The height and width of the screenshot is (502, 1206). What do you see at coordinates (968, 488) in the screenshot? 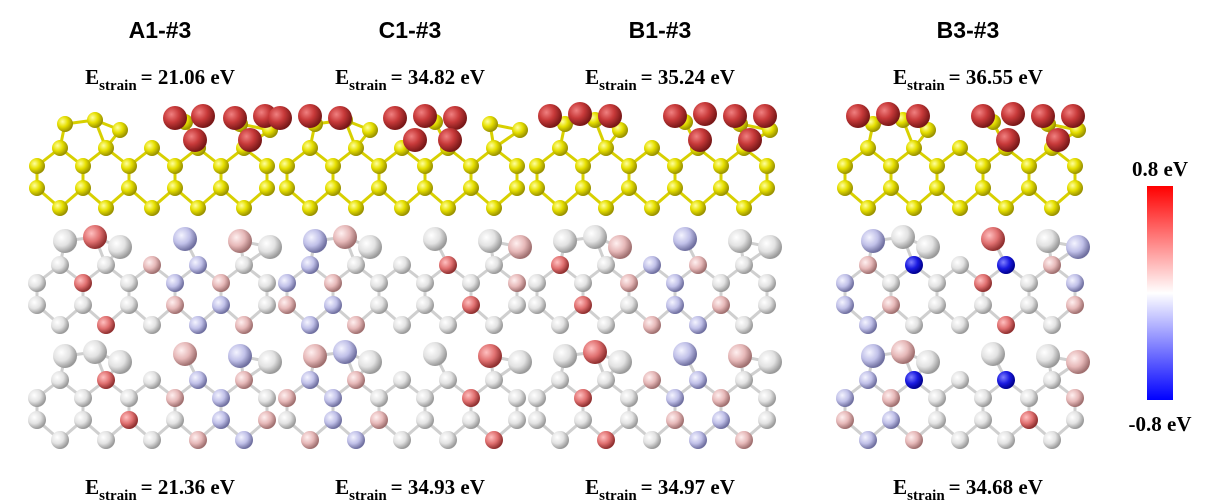
I see `strain-energy: Estrain = 34.68 eV` at bounding box center [968, 488].